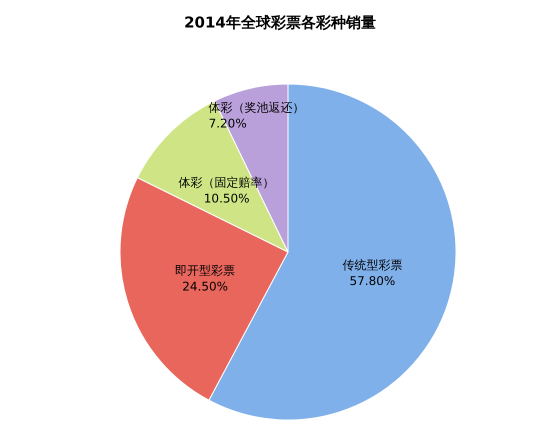 The image size is (560, 448). What do you see at coordinates (205, 271) in the screenshot?
I see `slice-label: 即开型彩票` at bounding box center [205, 271].